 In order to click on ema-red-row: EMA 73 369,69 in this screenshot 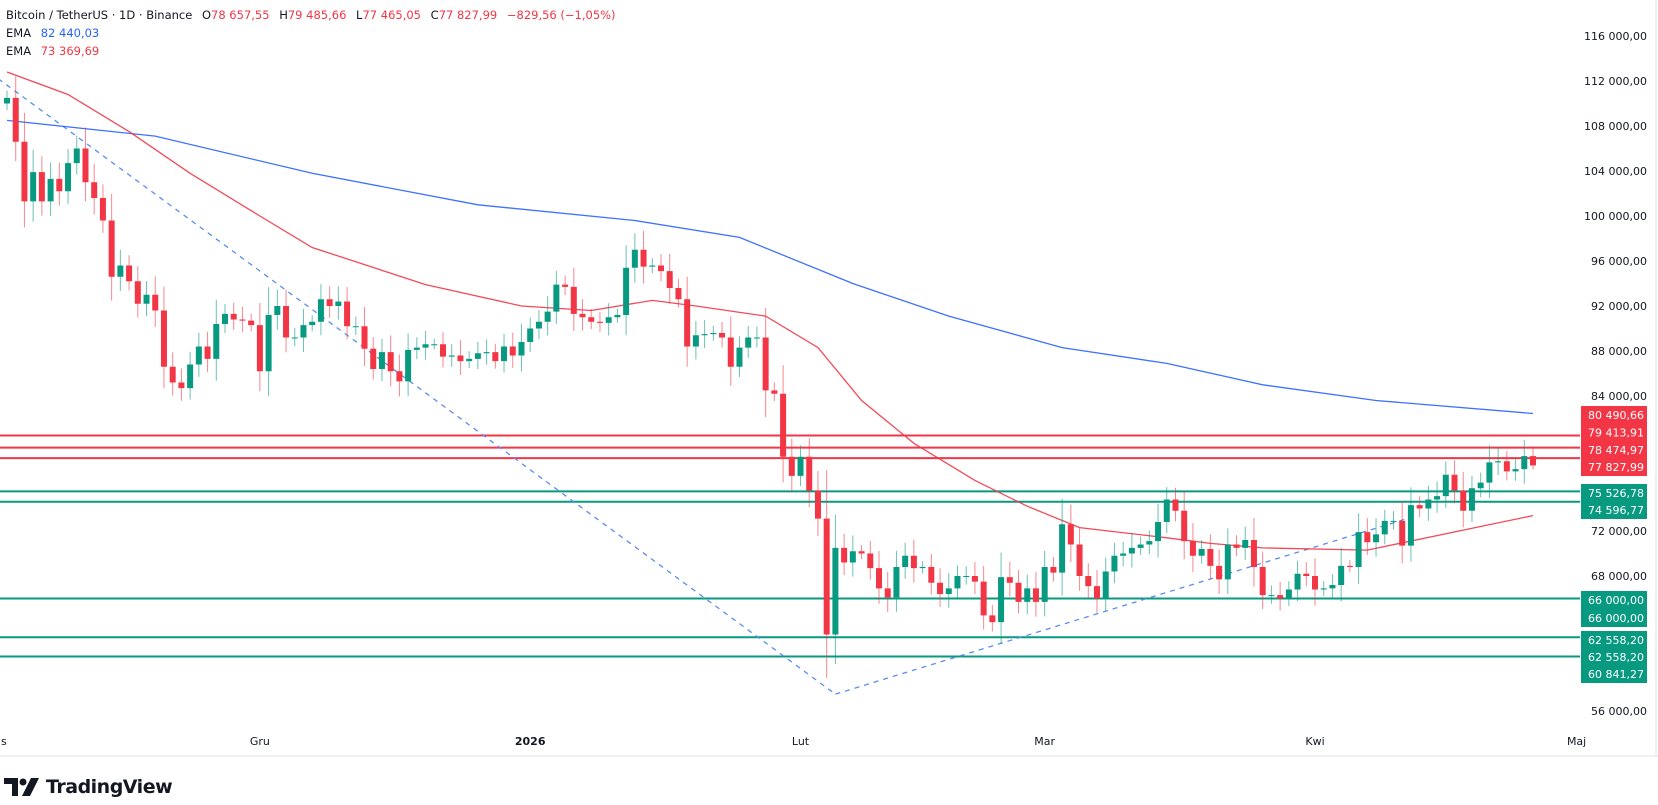, I will do `click(311, 51)`.